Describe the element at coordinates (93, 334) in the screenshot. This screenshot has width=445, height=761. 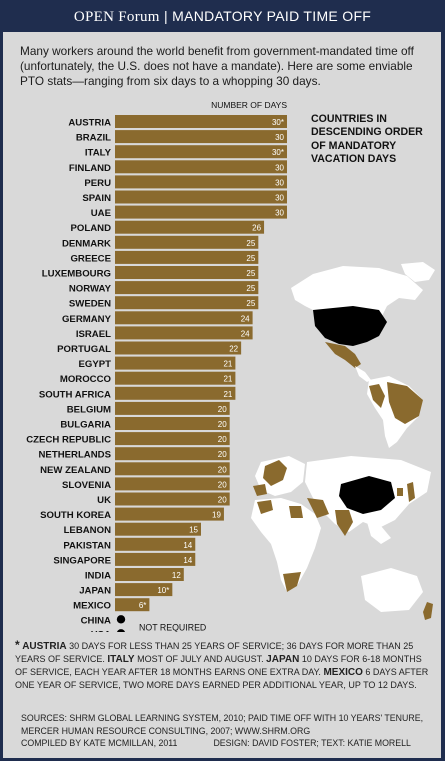
I see `category-label: ISRAEL` at that location.